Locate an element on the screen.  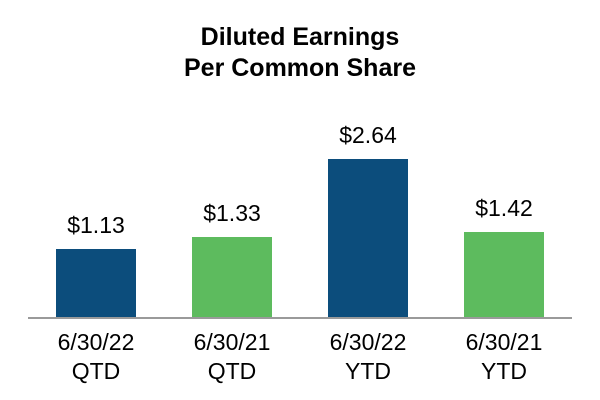
x-axis-category-label: 6/30/22 YTD is located at coordinates (368, 357).